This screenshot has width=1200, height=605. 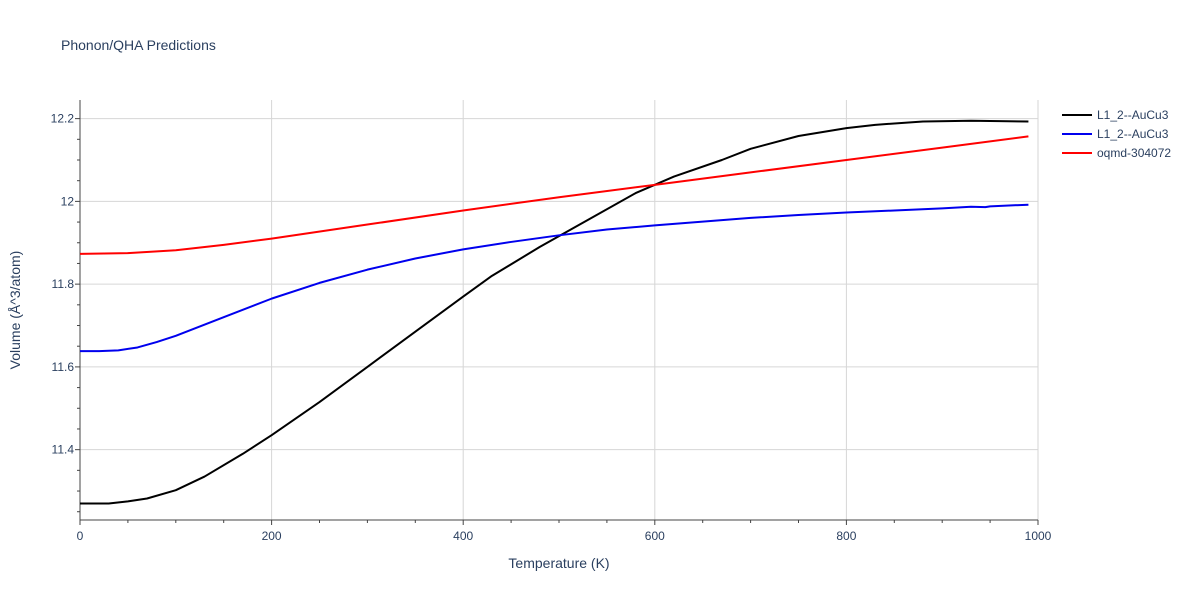 What do you see at coordinates (558, 563) in the screenshot?
I see `x-axis-title: Temperature (K)` at bounding box center [558, 563].